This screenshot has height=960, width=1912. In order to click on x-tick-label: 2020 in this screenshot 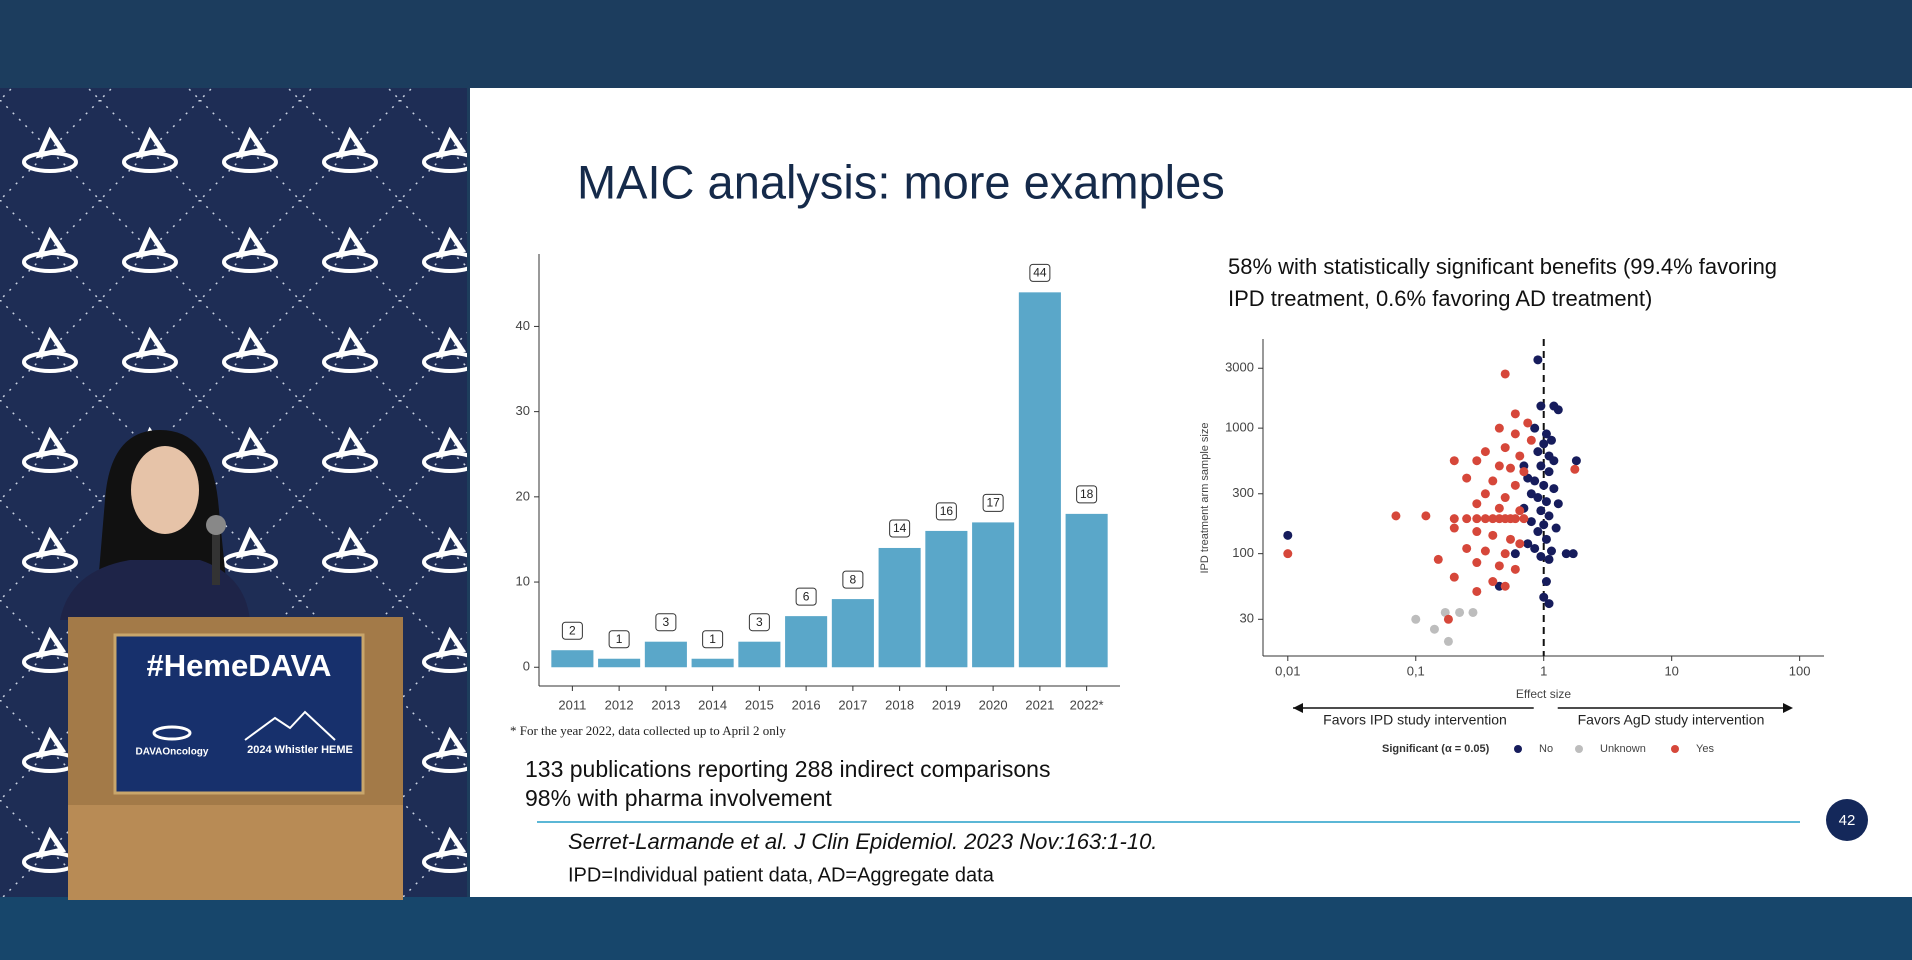, I will do `click(993, 704)`.